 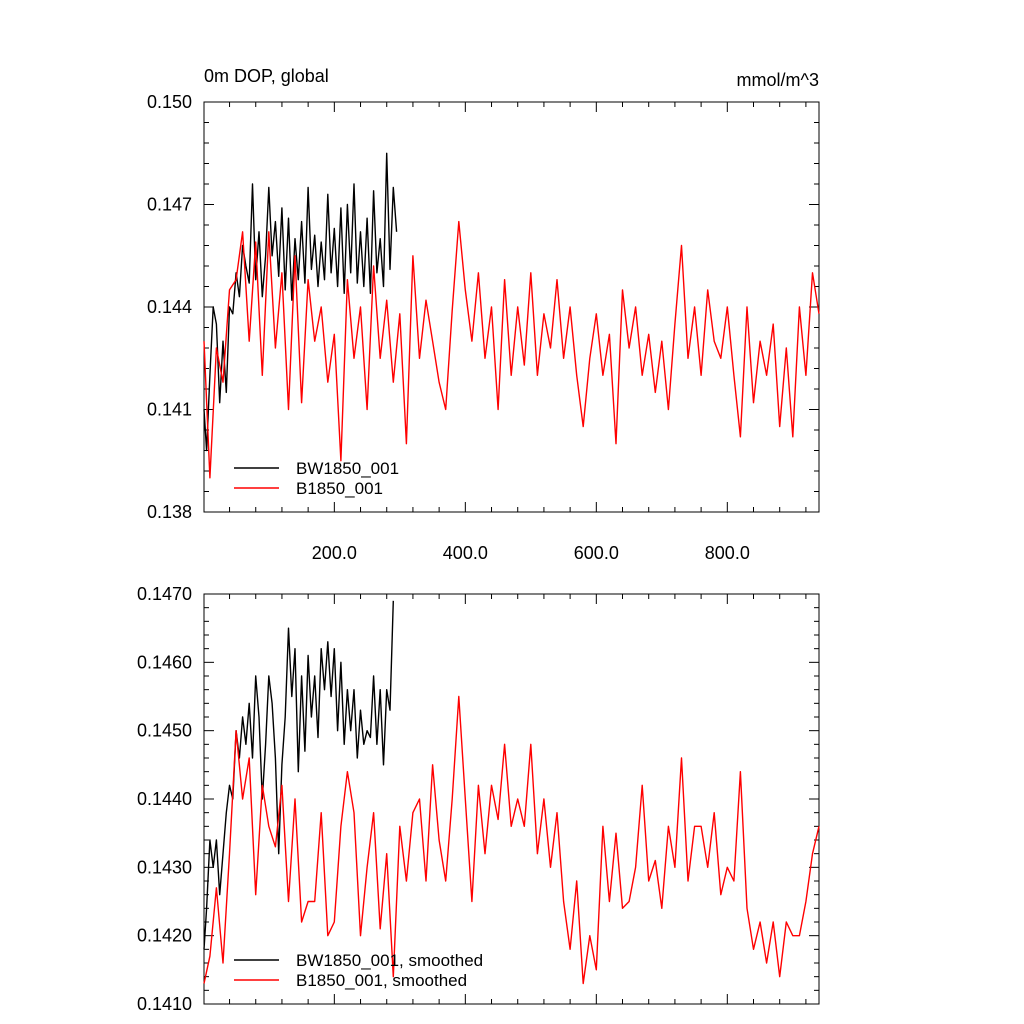 I want to click on y-tick-label: 0.150, so click(x=169, y=102).